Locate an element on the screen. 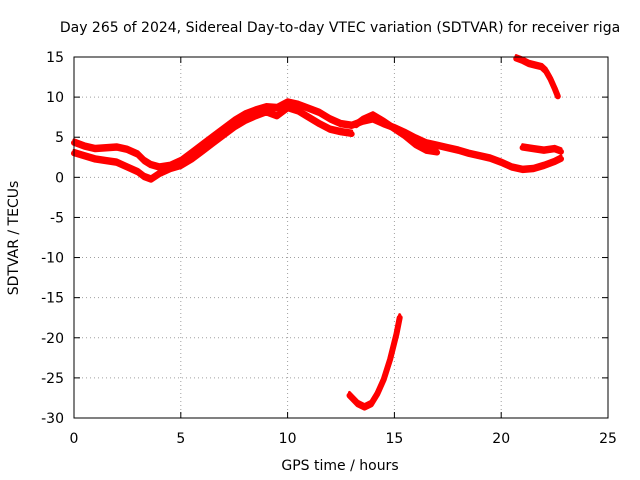 The width and height of the screenshot is (640, 480). y-tick-label: -20 is located at coordinates (52, 339).